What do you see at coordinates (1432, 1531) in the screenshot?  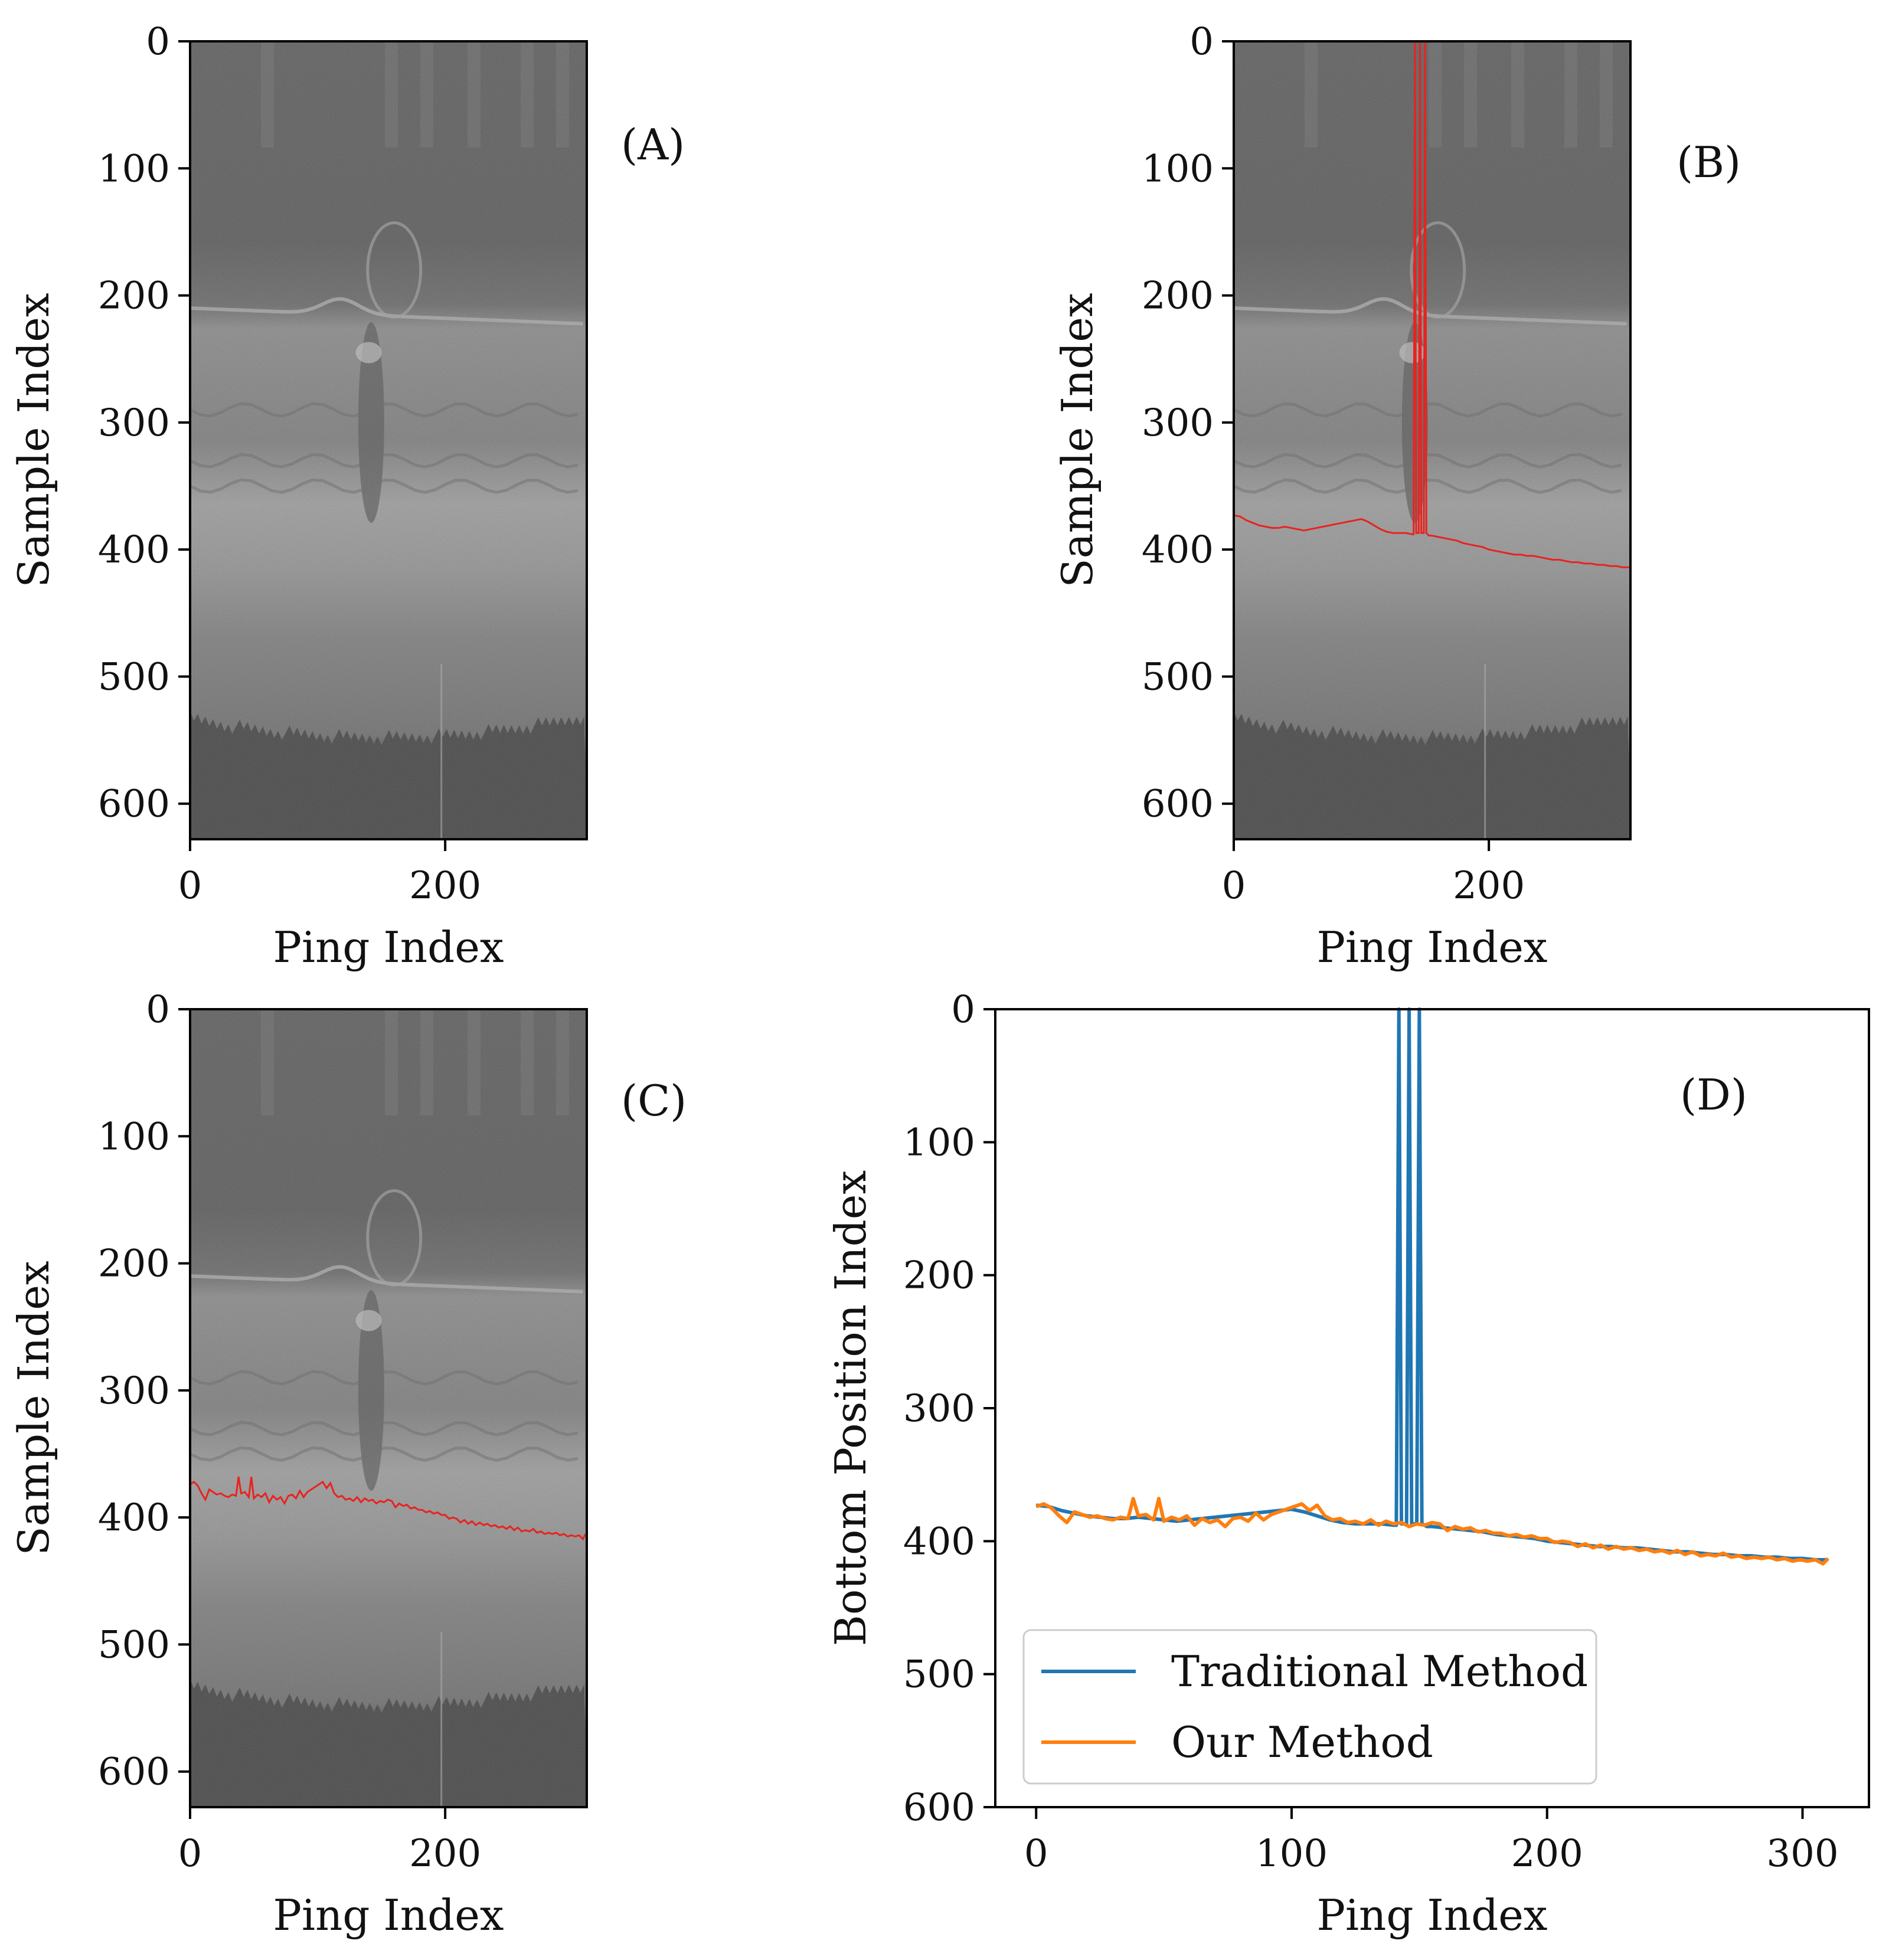 I see `series-line-ours` at bounding box center [1432, 1531].